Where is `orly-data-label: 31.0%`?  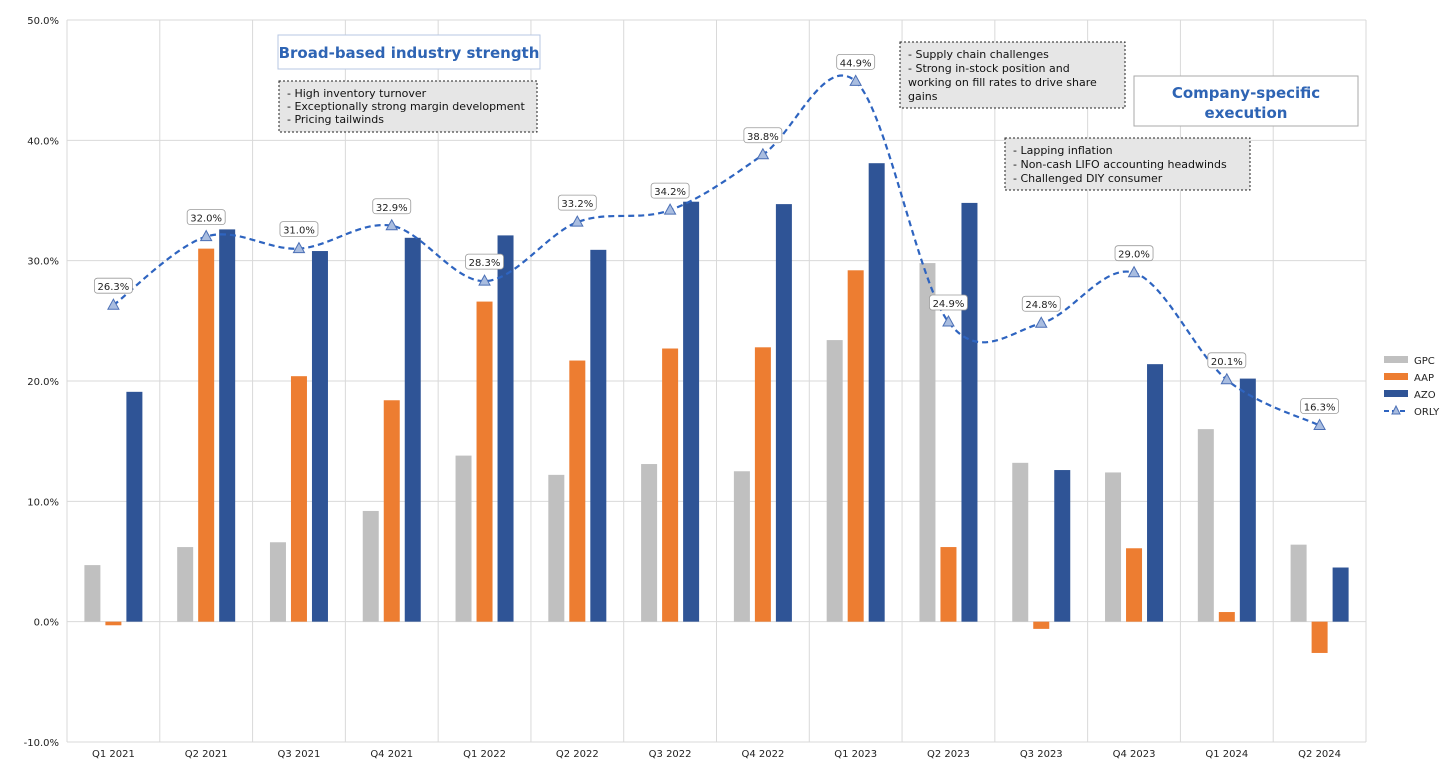 orly-data-label: 31.0% is located at coordinates (299, 231).